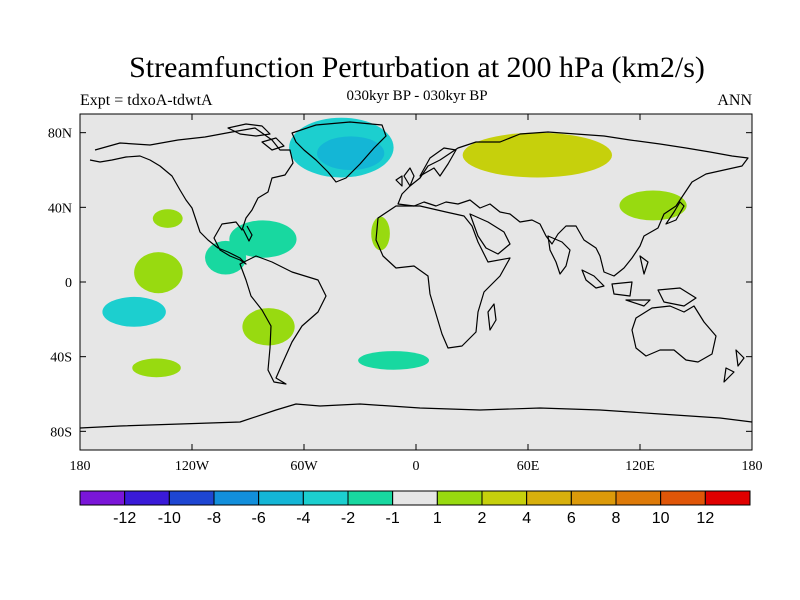 Image resolution: width=800 pixels, height=600 pixels. What do you see at coordinates (571, 518) in the screenshot?
I see `colorbar-label: 6` at bounding box center [571, 518].